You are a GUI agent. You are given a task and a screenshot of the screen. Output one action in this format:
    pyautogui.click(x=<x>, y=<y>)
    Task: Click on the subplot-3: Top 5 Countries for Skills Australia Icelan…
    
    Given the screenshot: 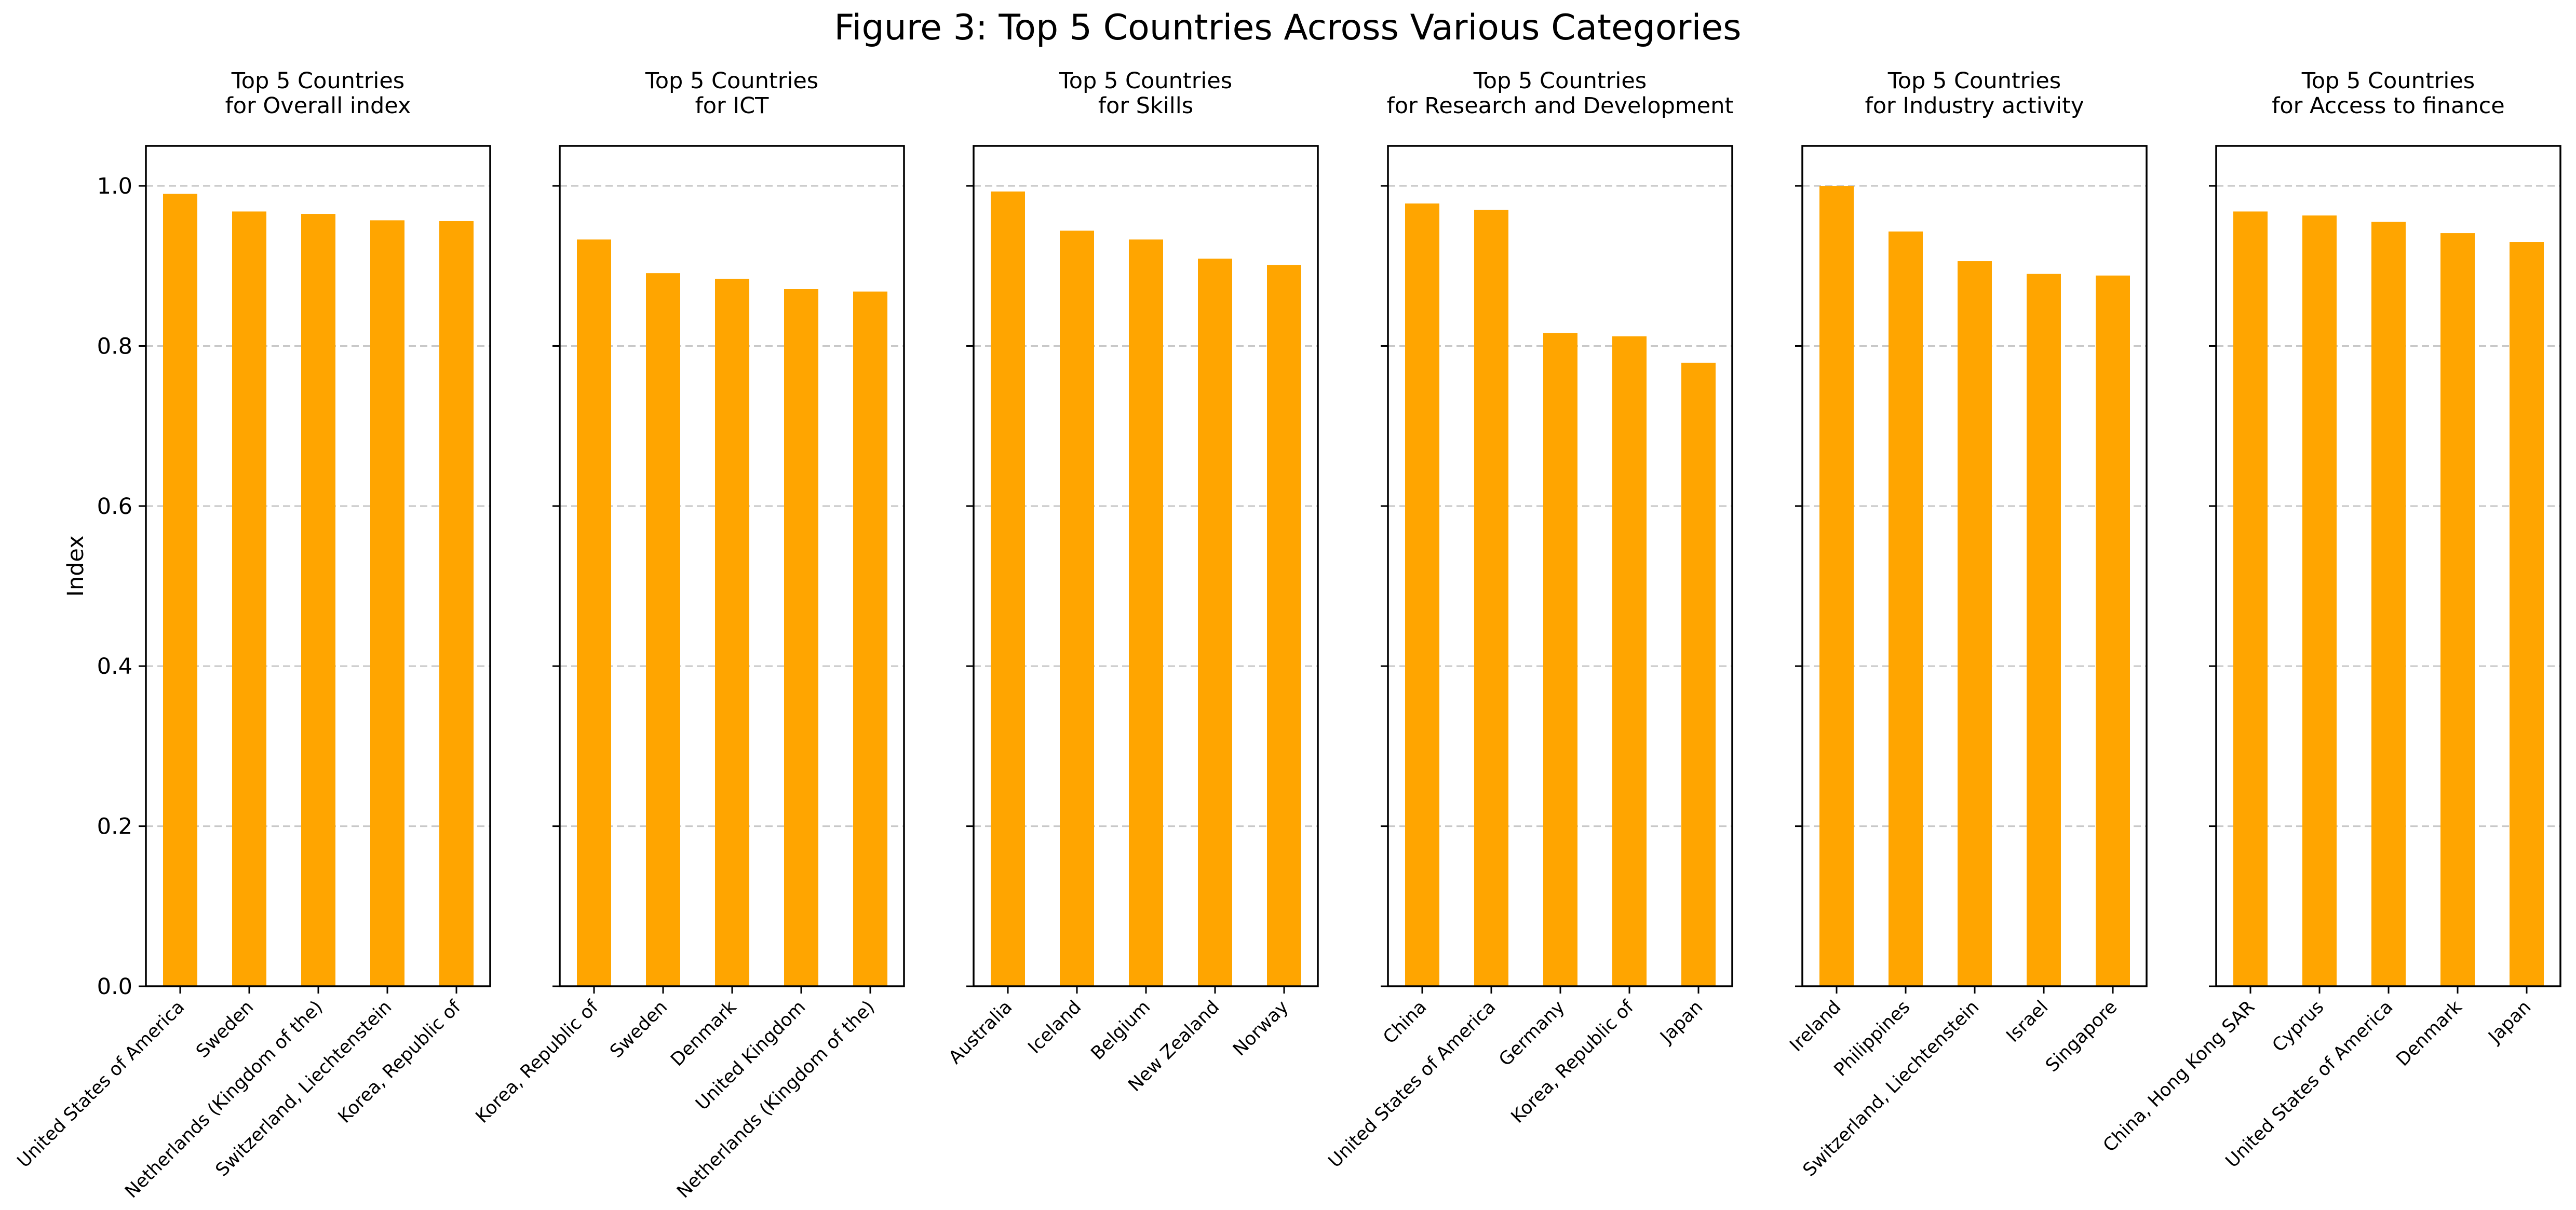 What is the action you would take?
    pyautogui.click(x=1132, y=582)
    